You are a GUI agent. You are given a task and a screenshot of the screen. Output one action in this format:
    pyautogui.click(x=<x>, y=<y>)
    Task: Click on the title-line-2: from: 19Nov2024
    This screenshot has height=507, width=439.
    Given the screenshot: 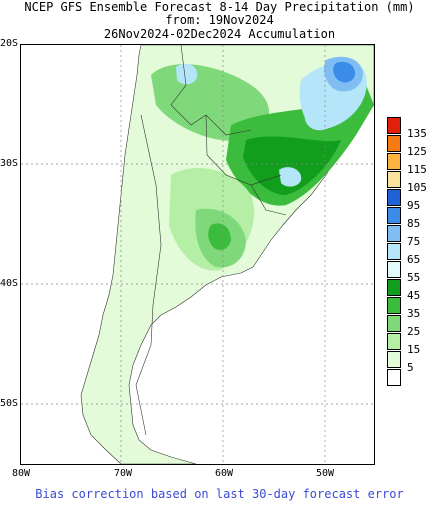 What is the action you would take?
    pyautogui.click(x=219, y=20)
    